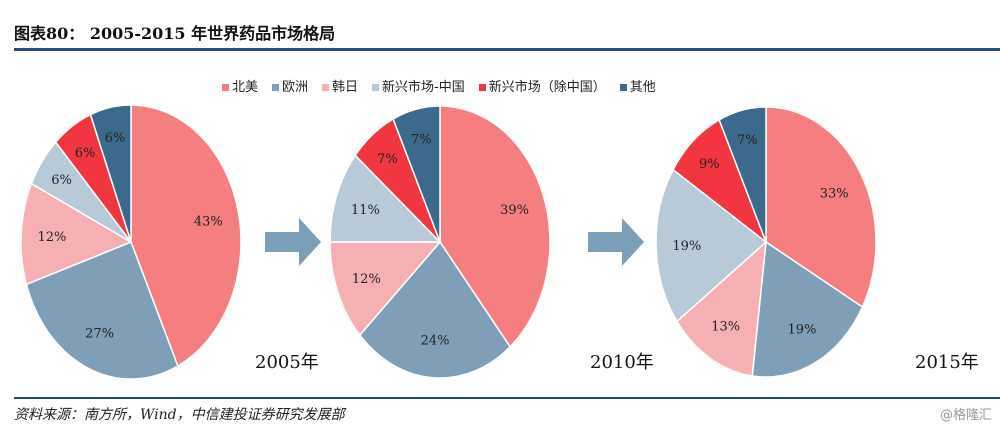 Image resolution: width=1000 pixels, height=428 pixels. I want to click on legend-label: 北美, so click(245, 87).